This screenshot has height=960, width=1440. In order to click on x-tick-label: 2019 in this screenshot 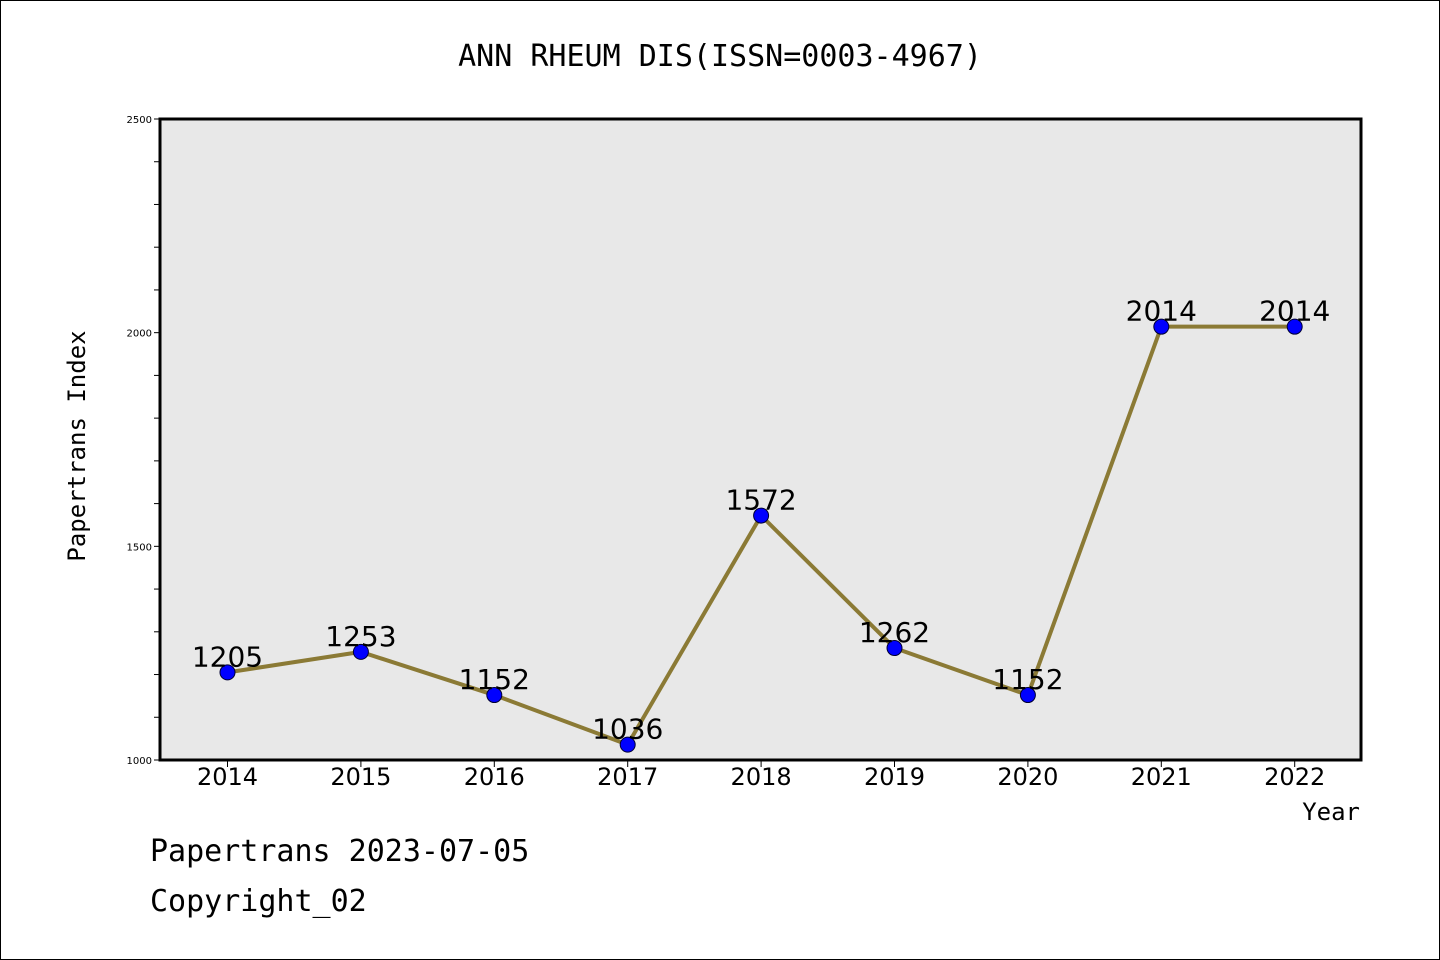, I will do `click(894, 777)`.